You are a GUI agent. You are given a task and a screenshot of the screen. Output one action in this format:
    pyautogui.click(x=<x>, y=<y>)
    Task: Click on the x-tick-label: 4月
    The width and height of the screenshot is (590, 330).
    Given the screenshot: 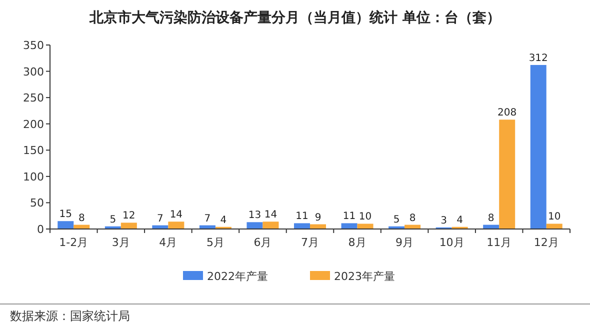 What is the action you would take?
    pyautogui.click(x=168, y=242)
    